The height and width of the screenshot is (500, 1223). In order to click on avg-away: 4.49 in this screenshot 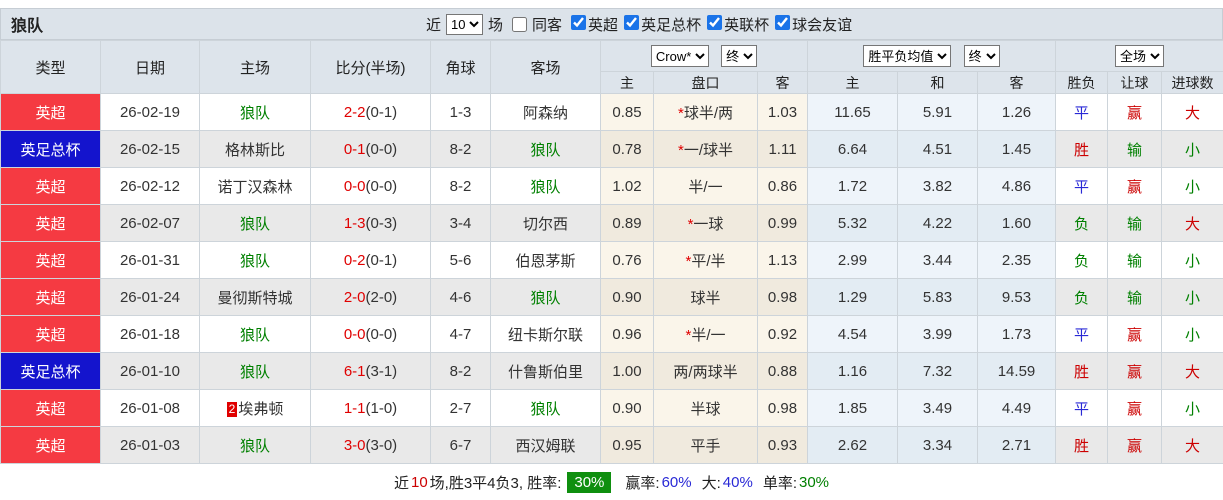, I will do `click(1017, 408)`.